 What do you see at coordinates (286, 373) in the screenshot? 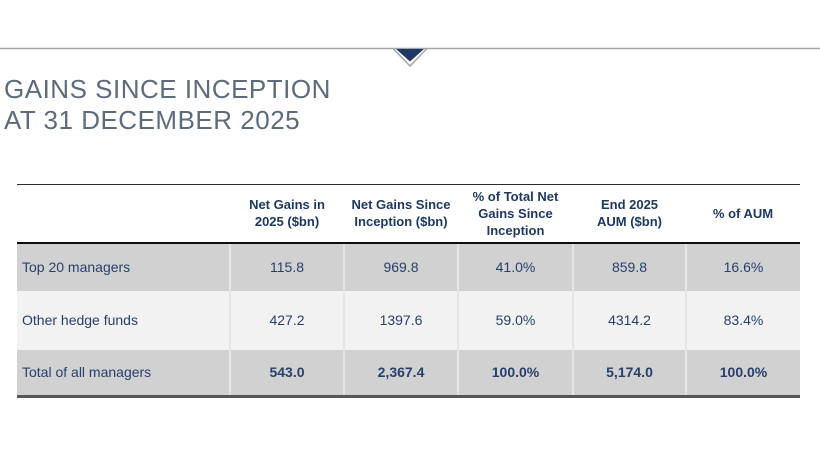
I see `total-cell-value: 543.0` at bounding box center [286, 373].